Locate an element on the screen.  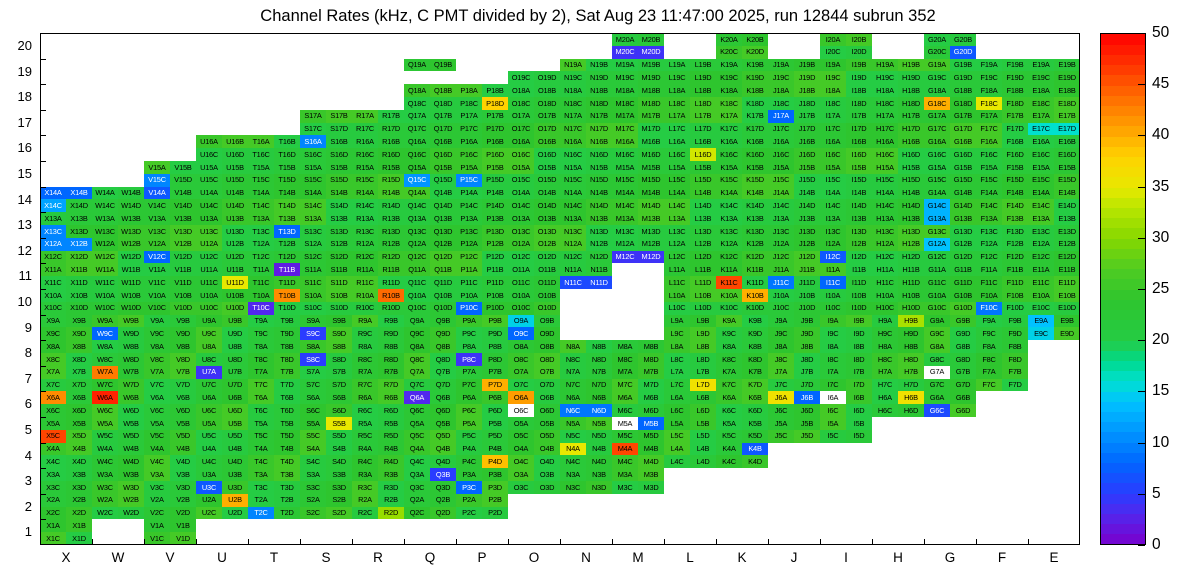
channel-cell: M18A is located at coordinates (625, 90).